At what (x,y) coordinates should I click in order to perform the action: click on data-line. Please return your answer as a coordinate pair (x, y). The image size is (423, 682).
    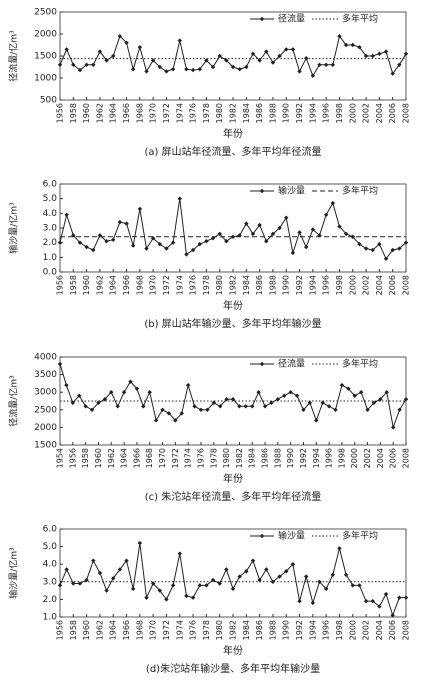
    Looking at the image, I should click on (232, 580).